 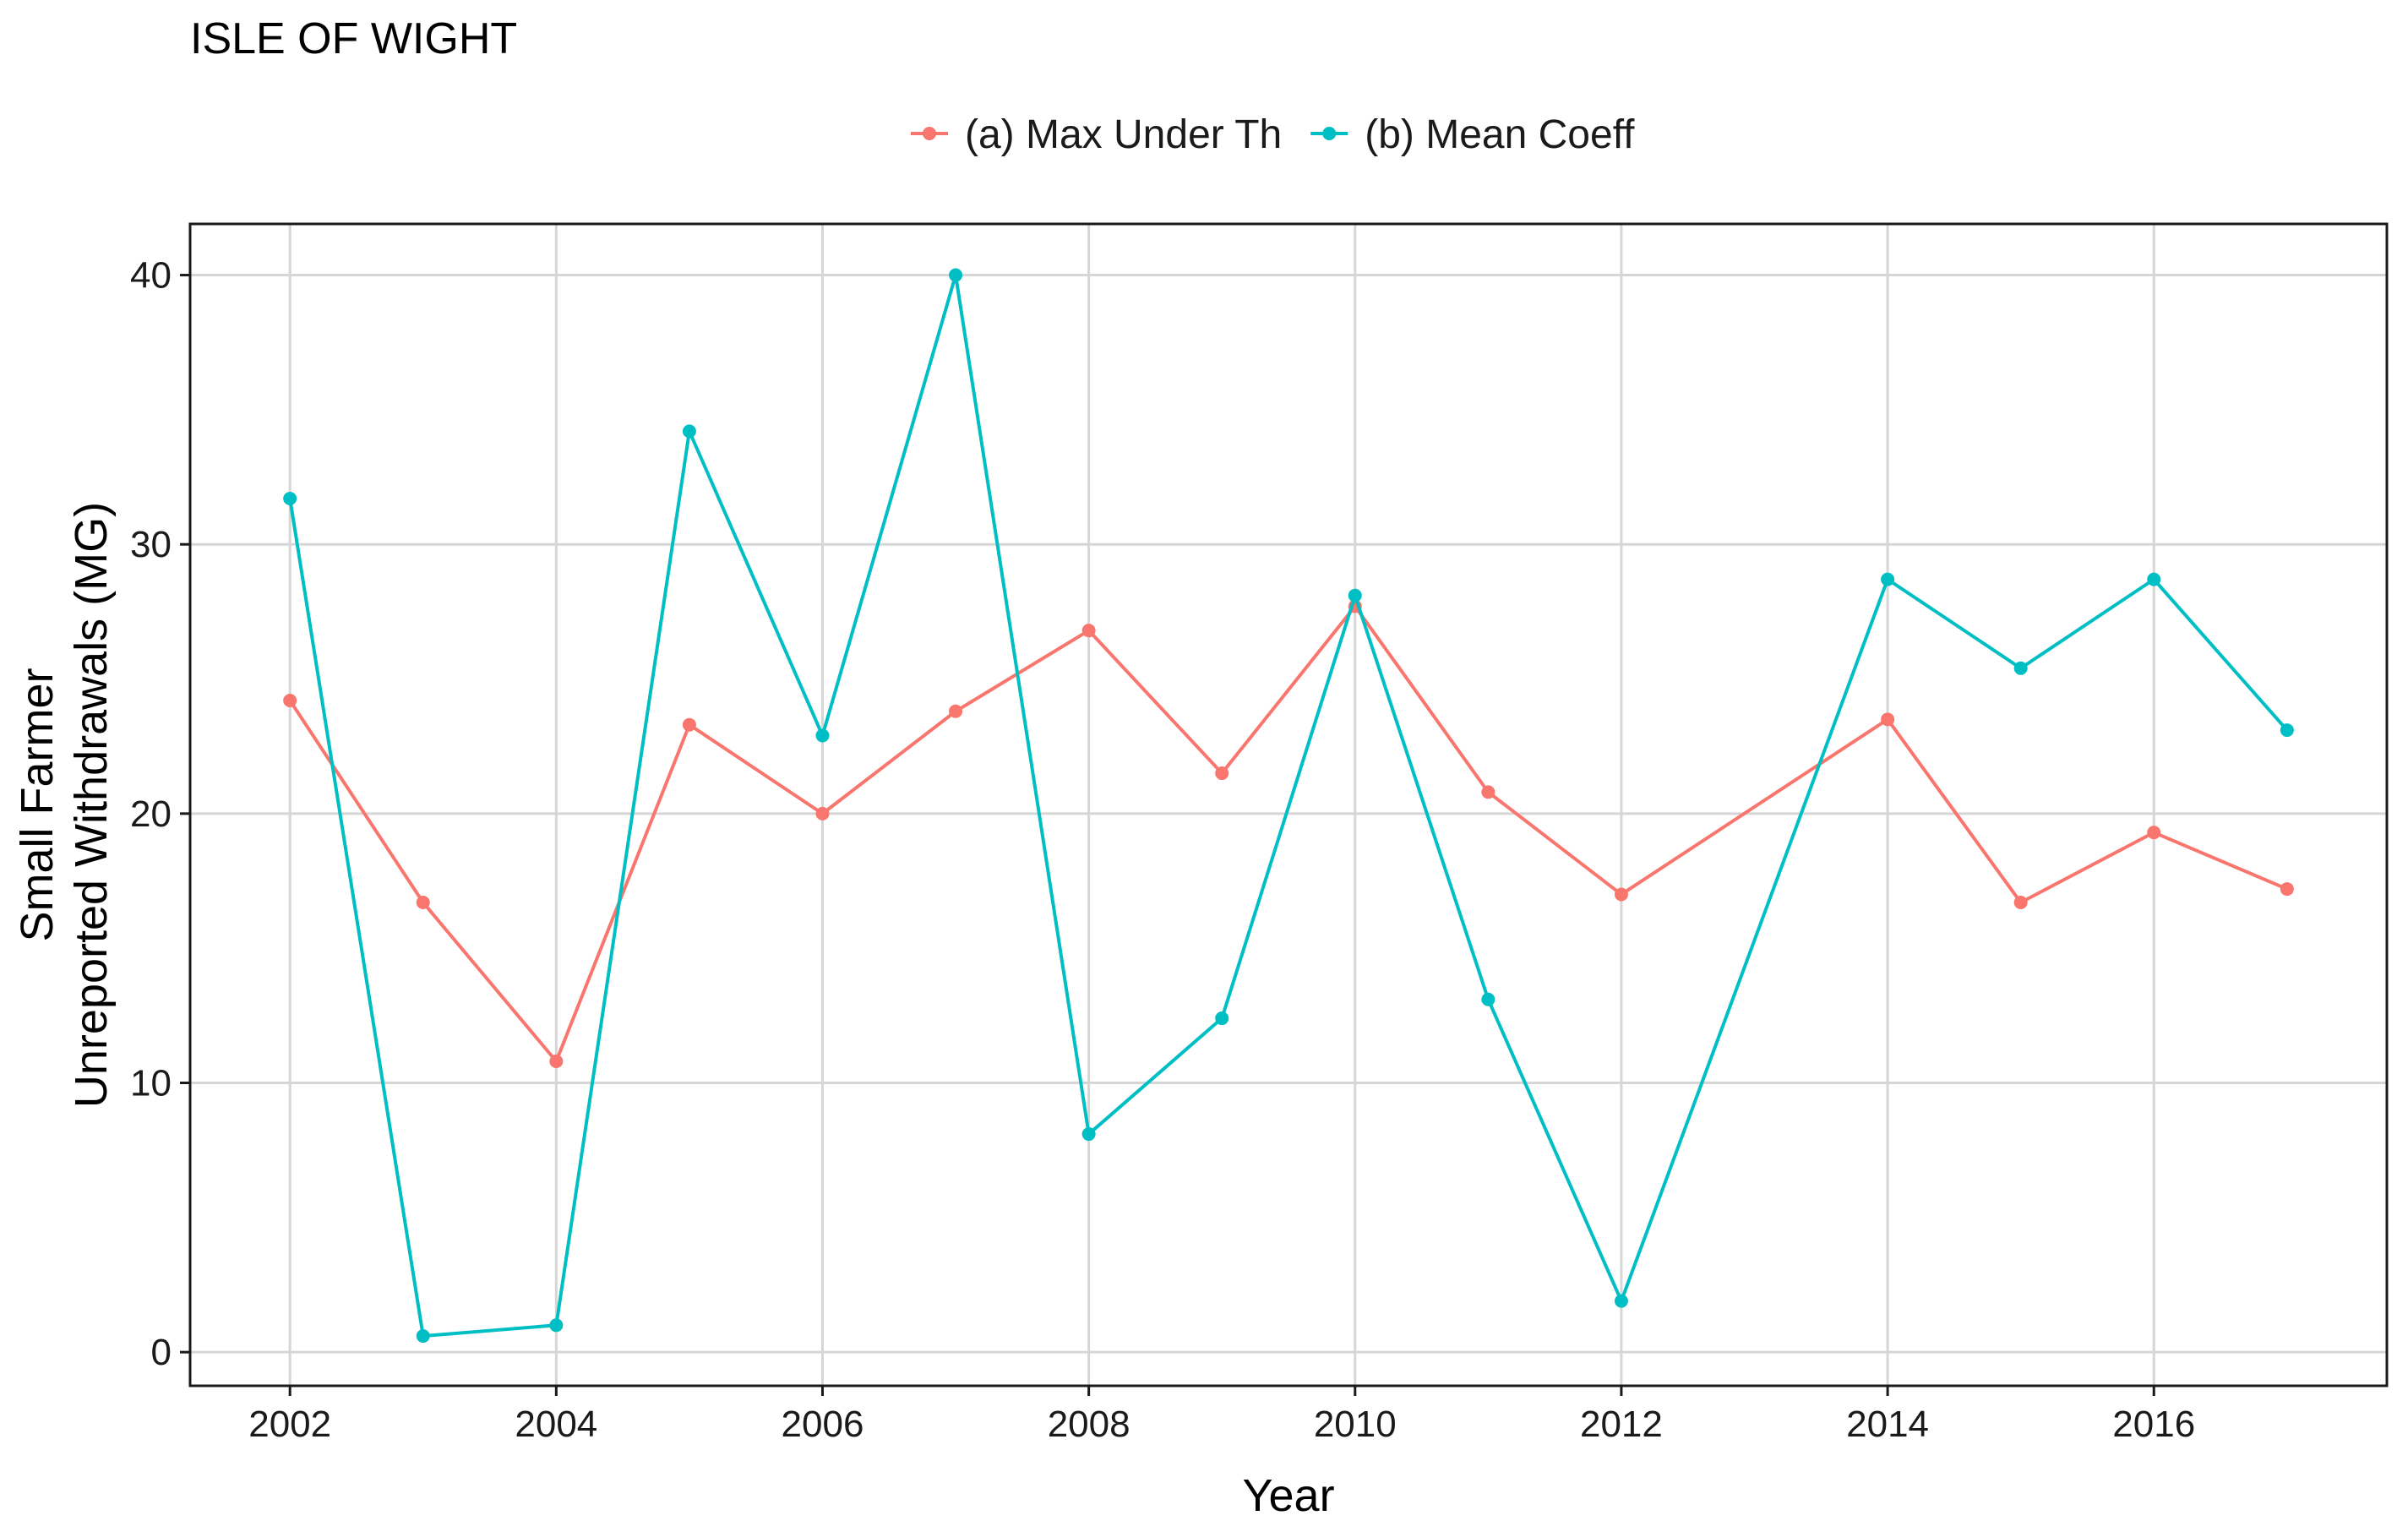 What do you see at coordinates (151, 544) in the screenshot?
I see `y-tick-label: 30` at bounding box center [151, 544].